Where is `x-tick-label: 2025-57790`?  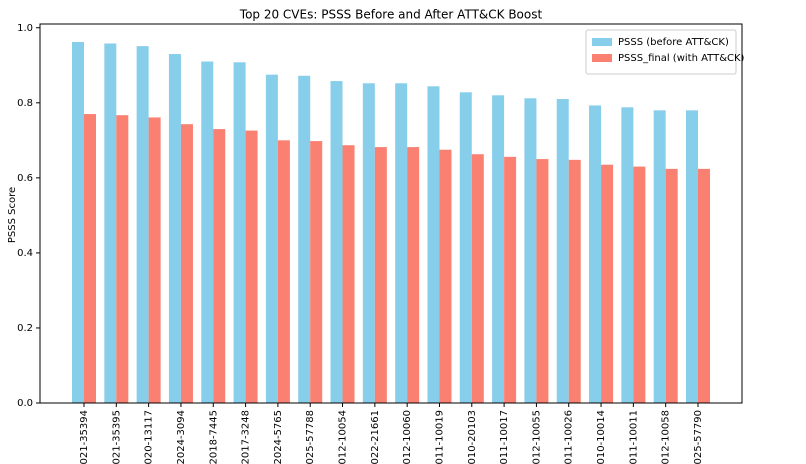 x-tick-label: 2025-57790 is located at coordinates (698, 437).